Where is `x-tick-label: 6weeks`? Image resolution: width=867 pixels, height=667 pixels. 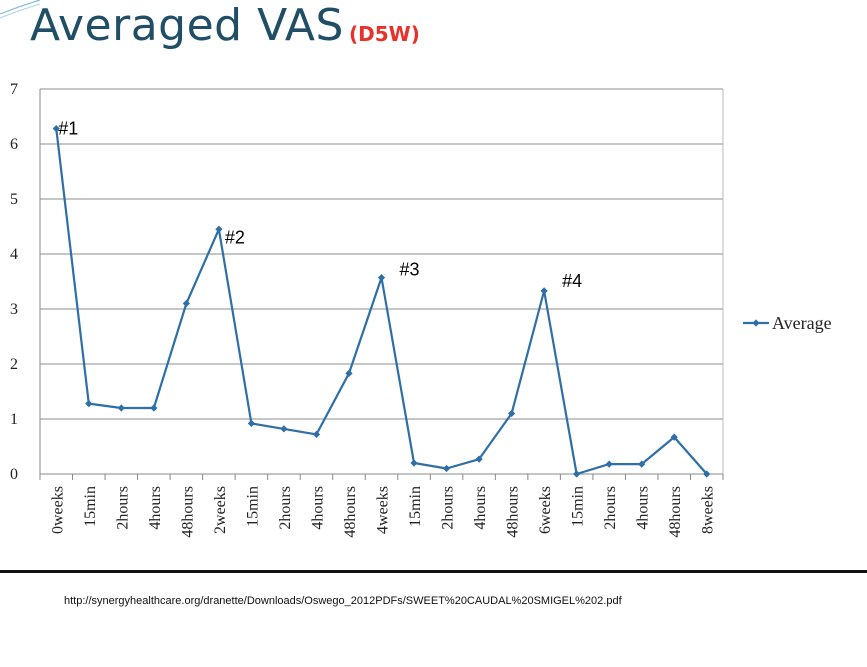 x-tick-label: 6weeks is located at coordinates (545, 510).